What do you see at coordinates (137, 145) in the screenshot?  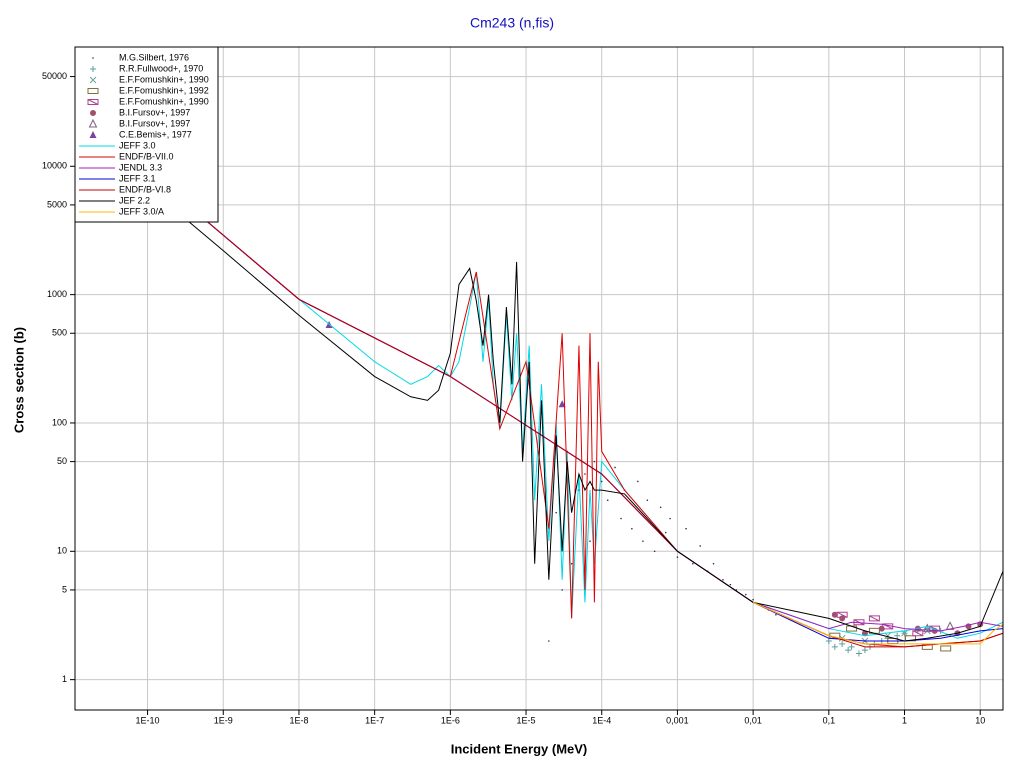 I see `legend-label: JEFF 3.0` at bounding box center [137, 145].